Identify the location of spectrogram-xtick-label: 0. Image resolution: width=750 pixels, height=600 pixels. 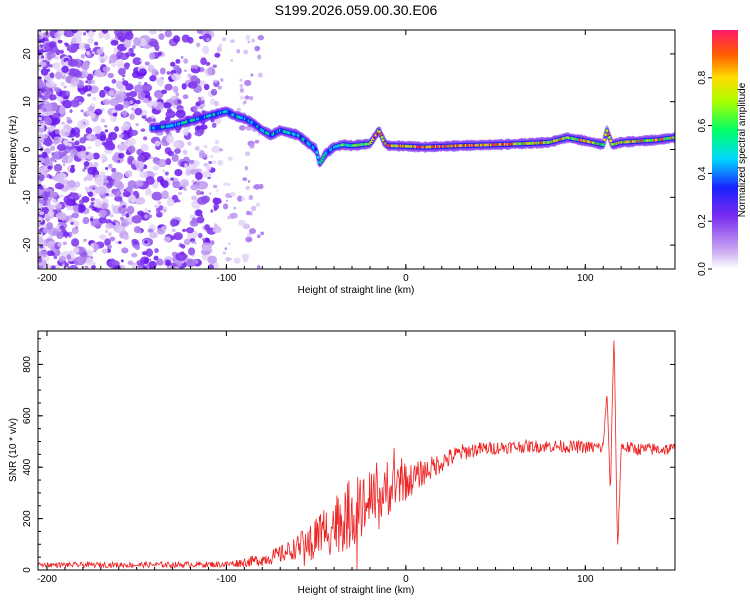
(406, 278).